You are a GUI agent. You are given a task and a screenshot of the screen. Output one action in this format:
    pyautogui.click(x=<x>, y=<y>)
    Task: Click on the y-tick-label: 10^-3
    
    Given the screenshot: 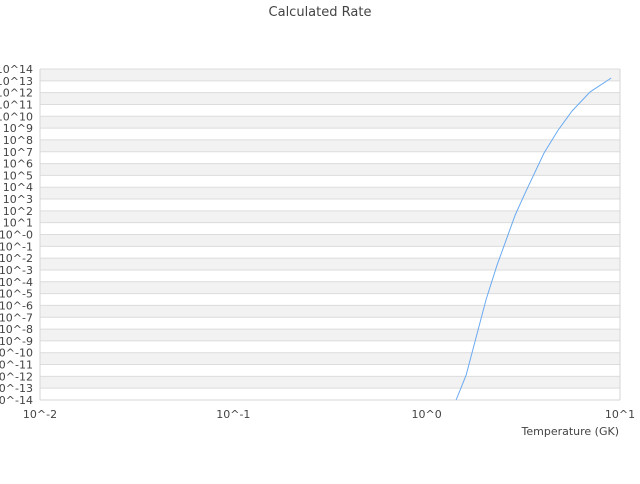 What is the action you would take?
    pyautogui.click(x=16, y=270)
    